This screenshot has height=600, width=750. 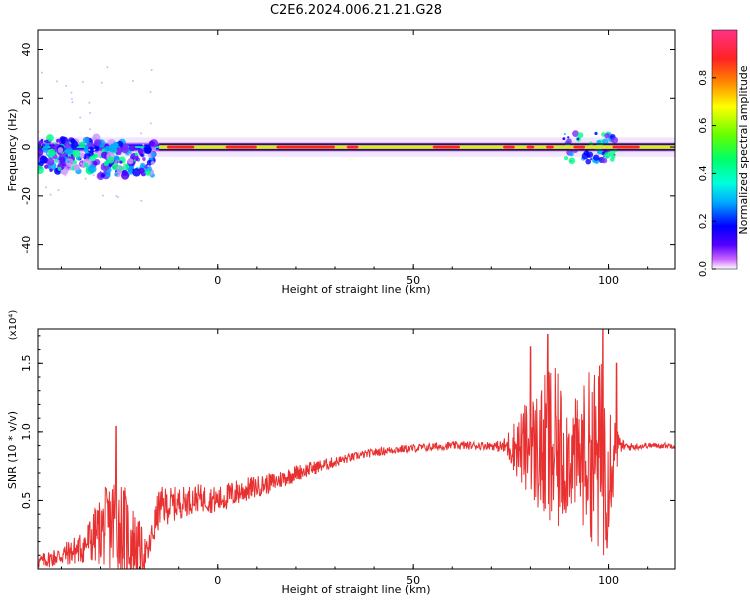 What do you see at coordinates (26, 245) in the screenshot?
I see `spectrogram-y-tick-label: -40` at bounding box center [26, 245].